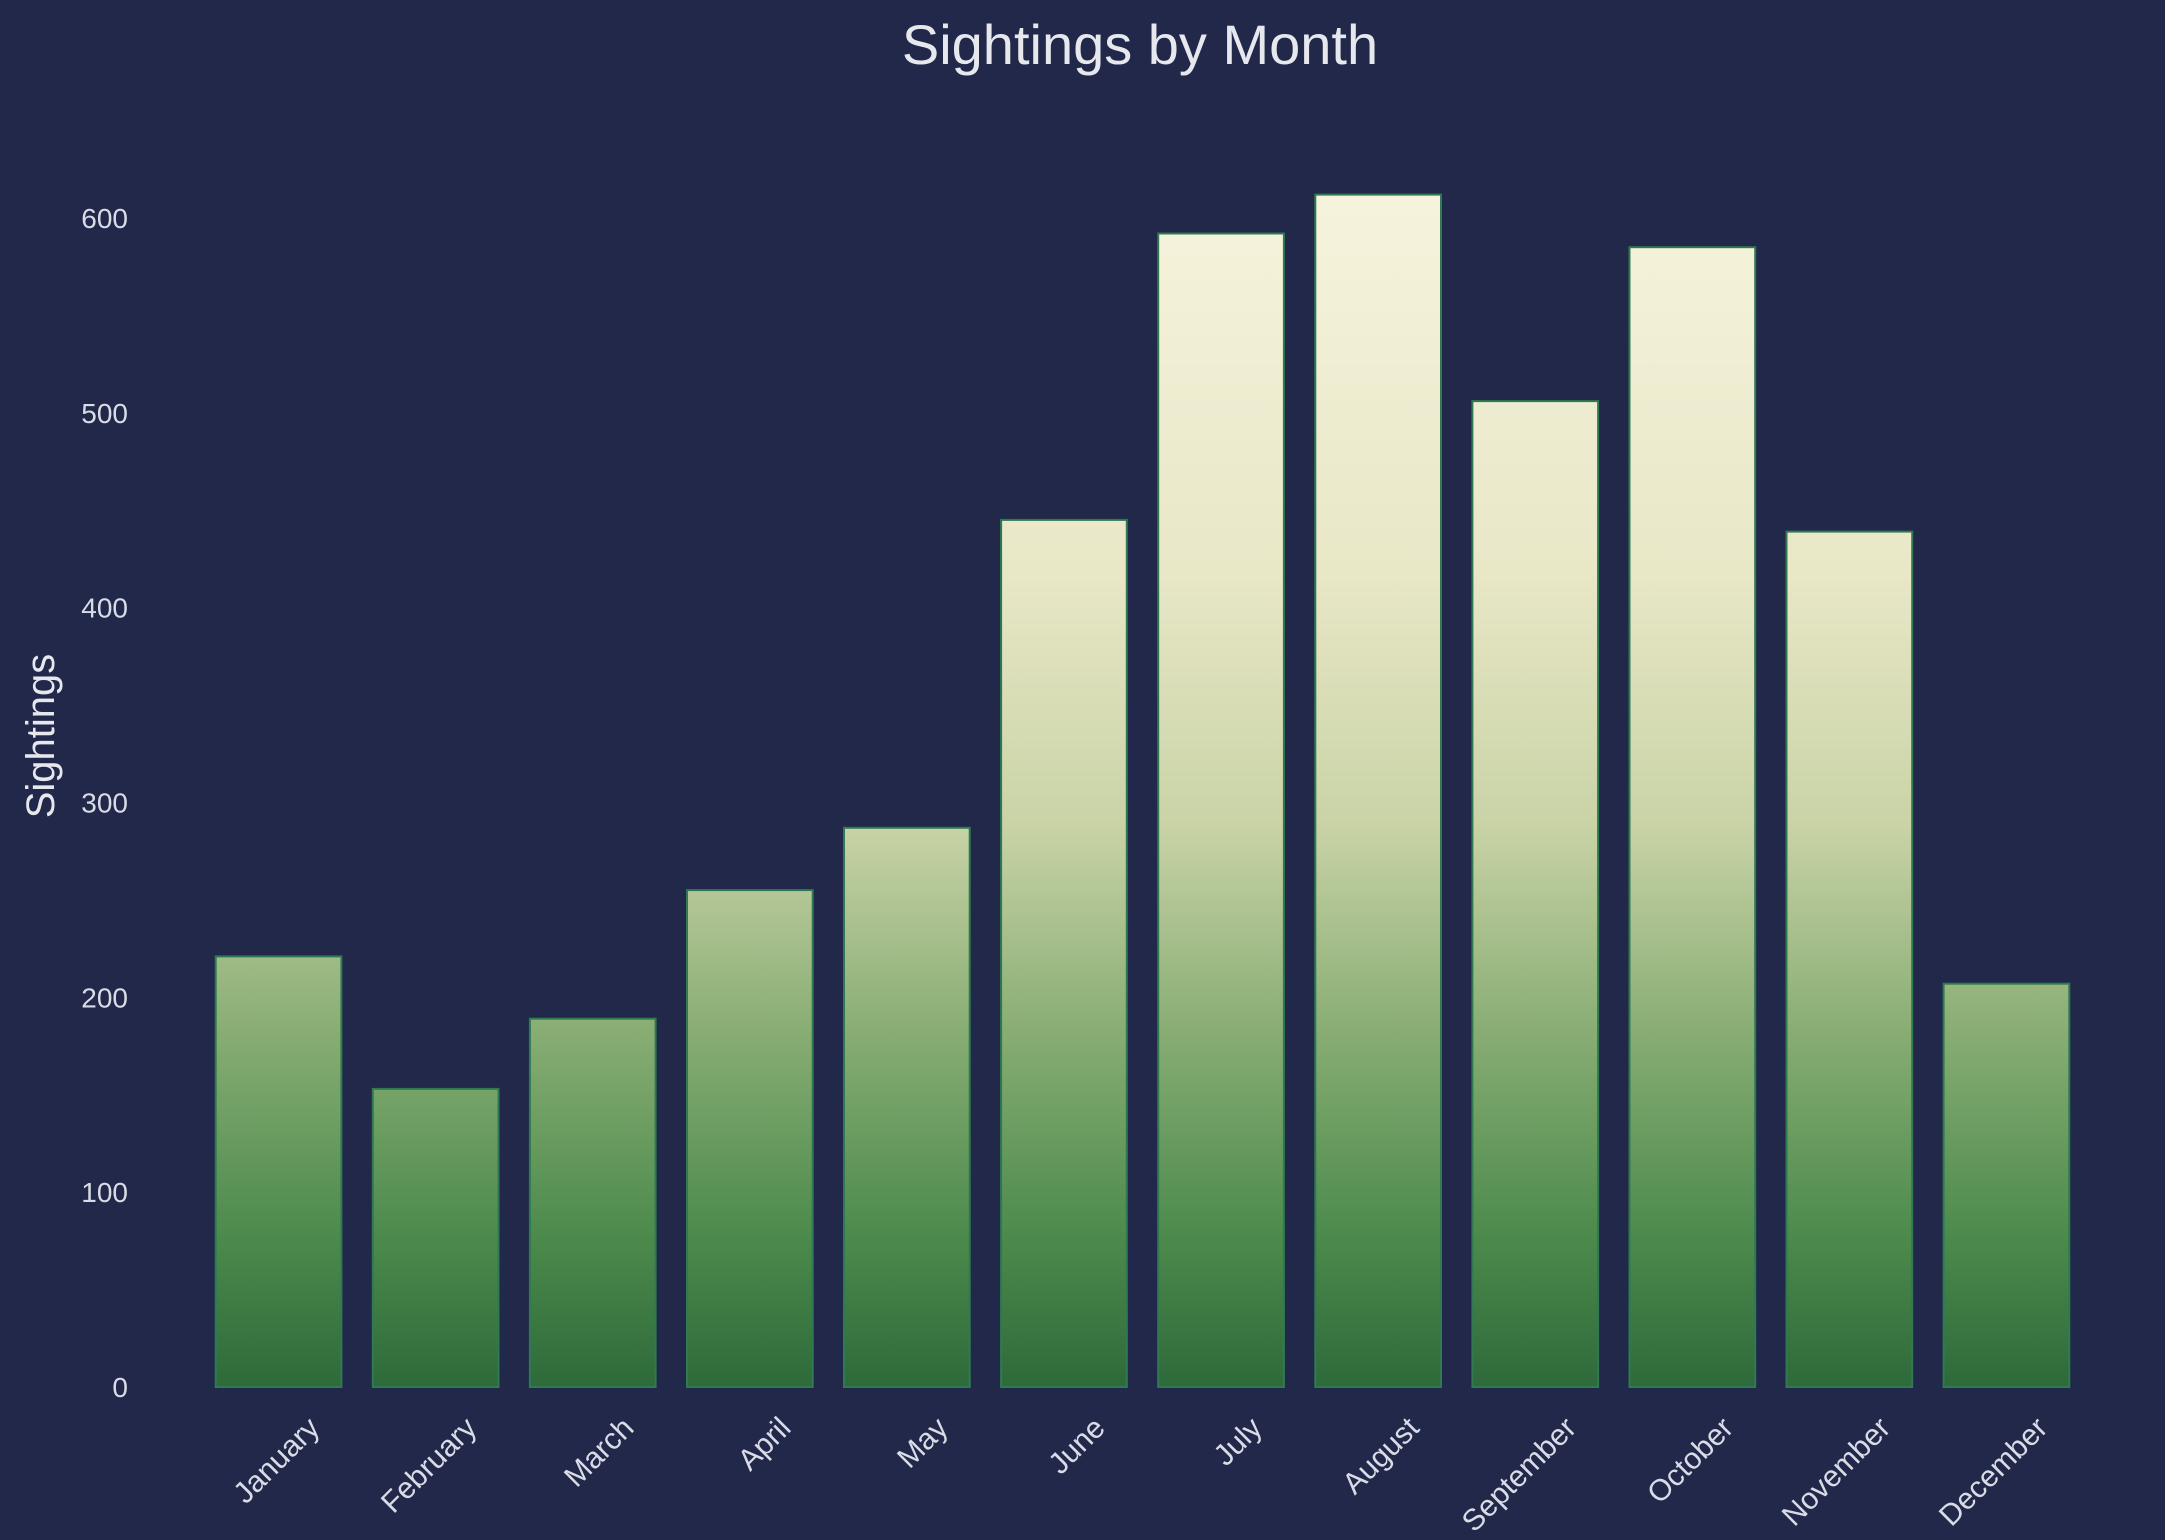  Describe the element at coordinates (276, 1460) in the screenshot. I see `x-tick-label: January` at that location.